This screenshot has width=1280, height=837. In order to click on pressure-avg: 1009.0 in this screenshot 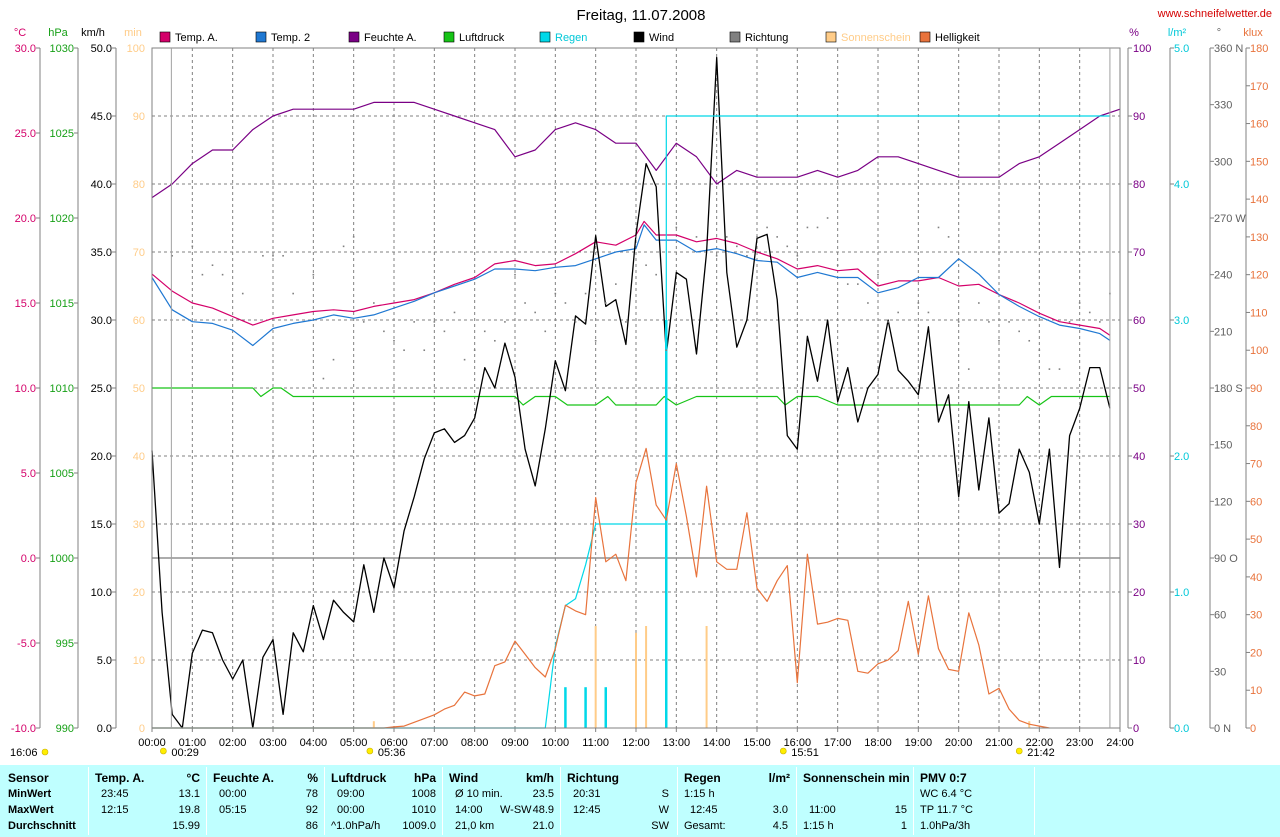, I will do `click(419, 826)`.